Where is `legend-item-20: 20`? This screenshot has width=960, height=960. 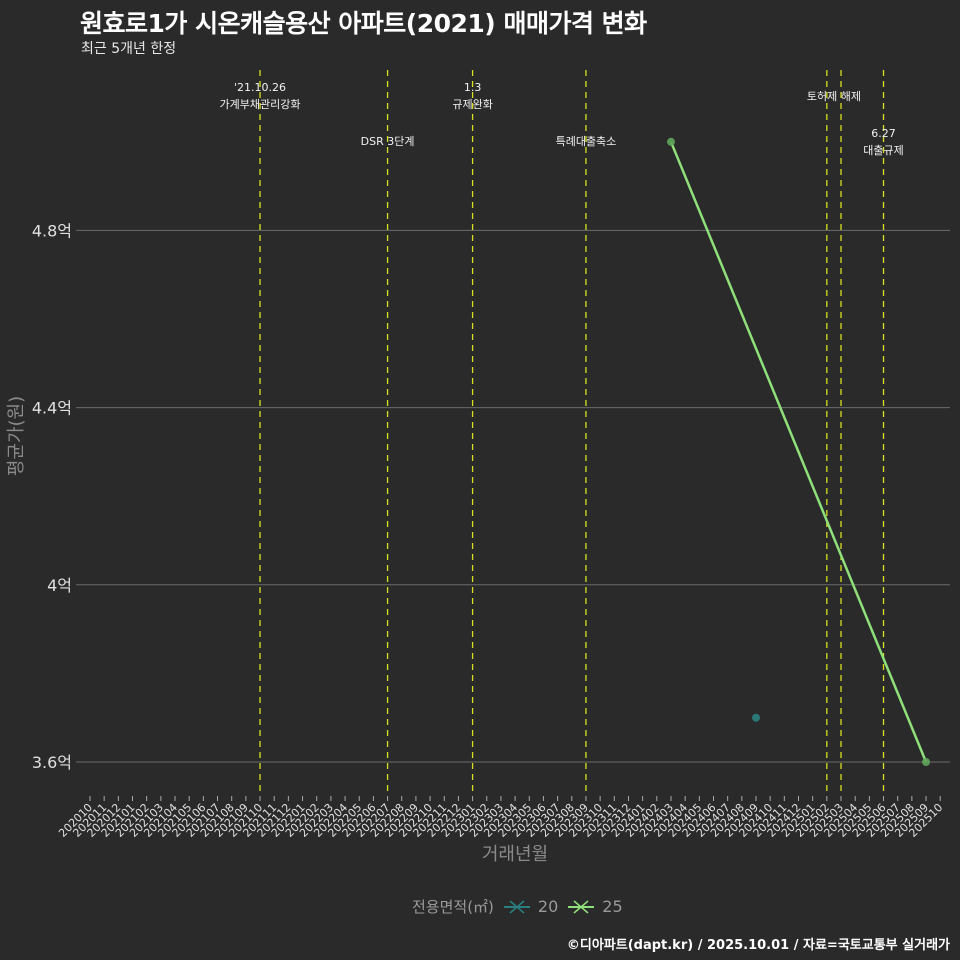
legend-item-20: 20 is located at coordinates (531, 906).